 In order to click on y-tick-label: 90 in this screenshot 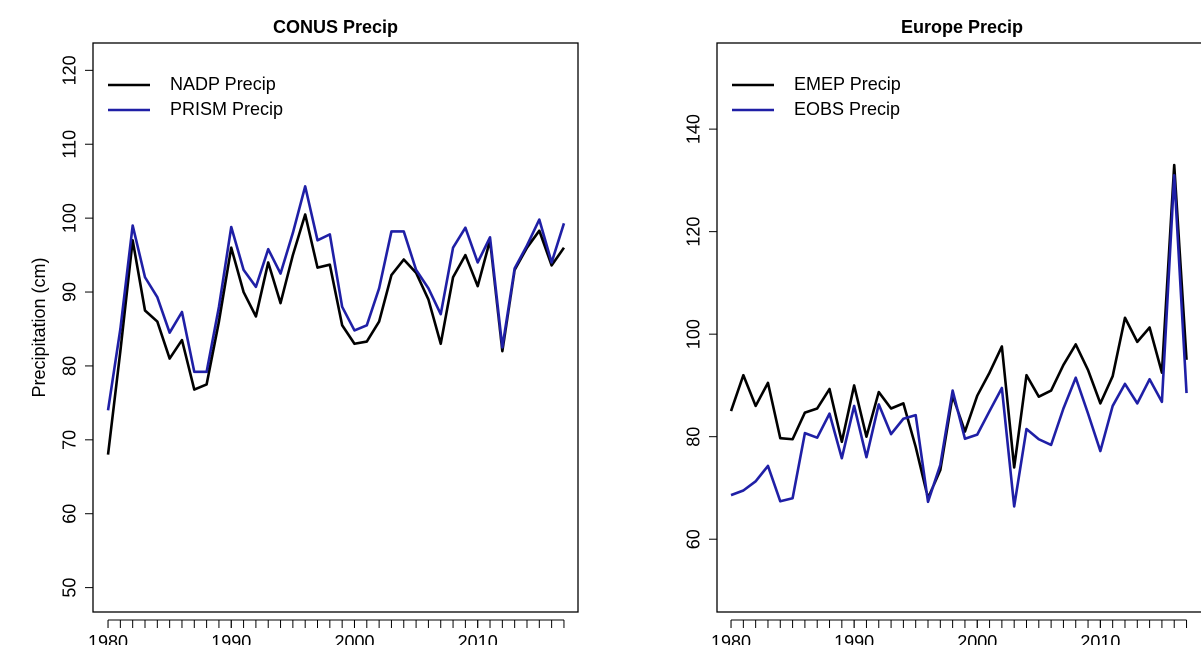, I will do `click(70, 292)`.